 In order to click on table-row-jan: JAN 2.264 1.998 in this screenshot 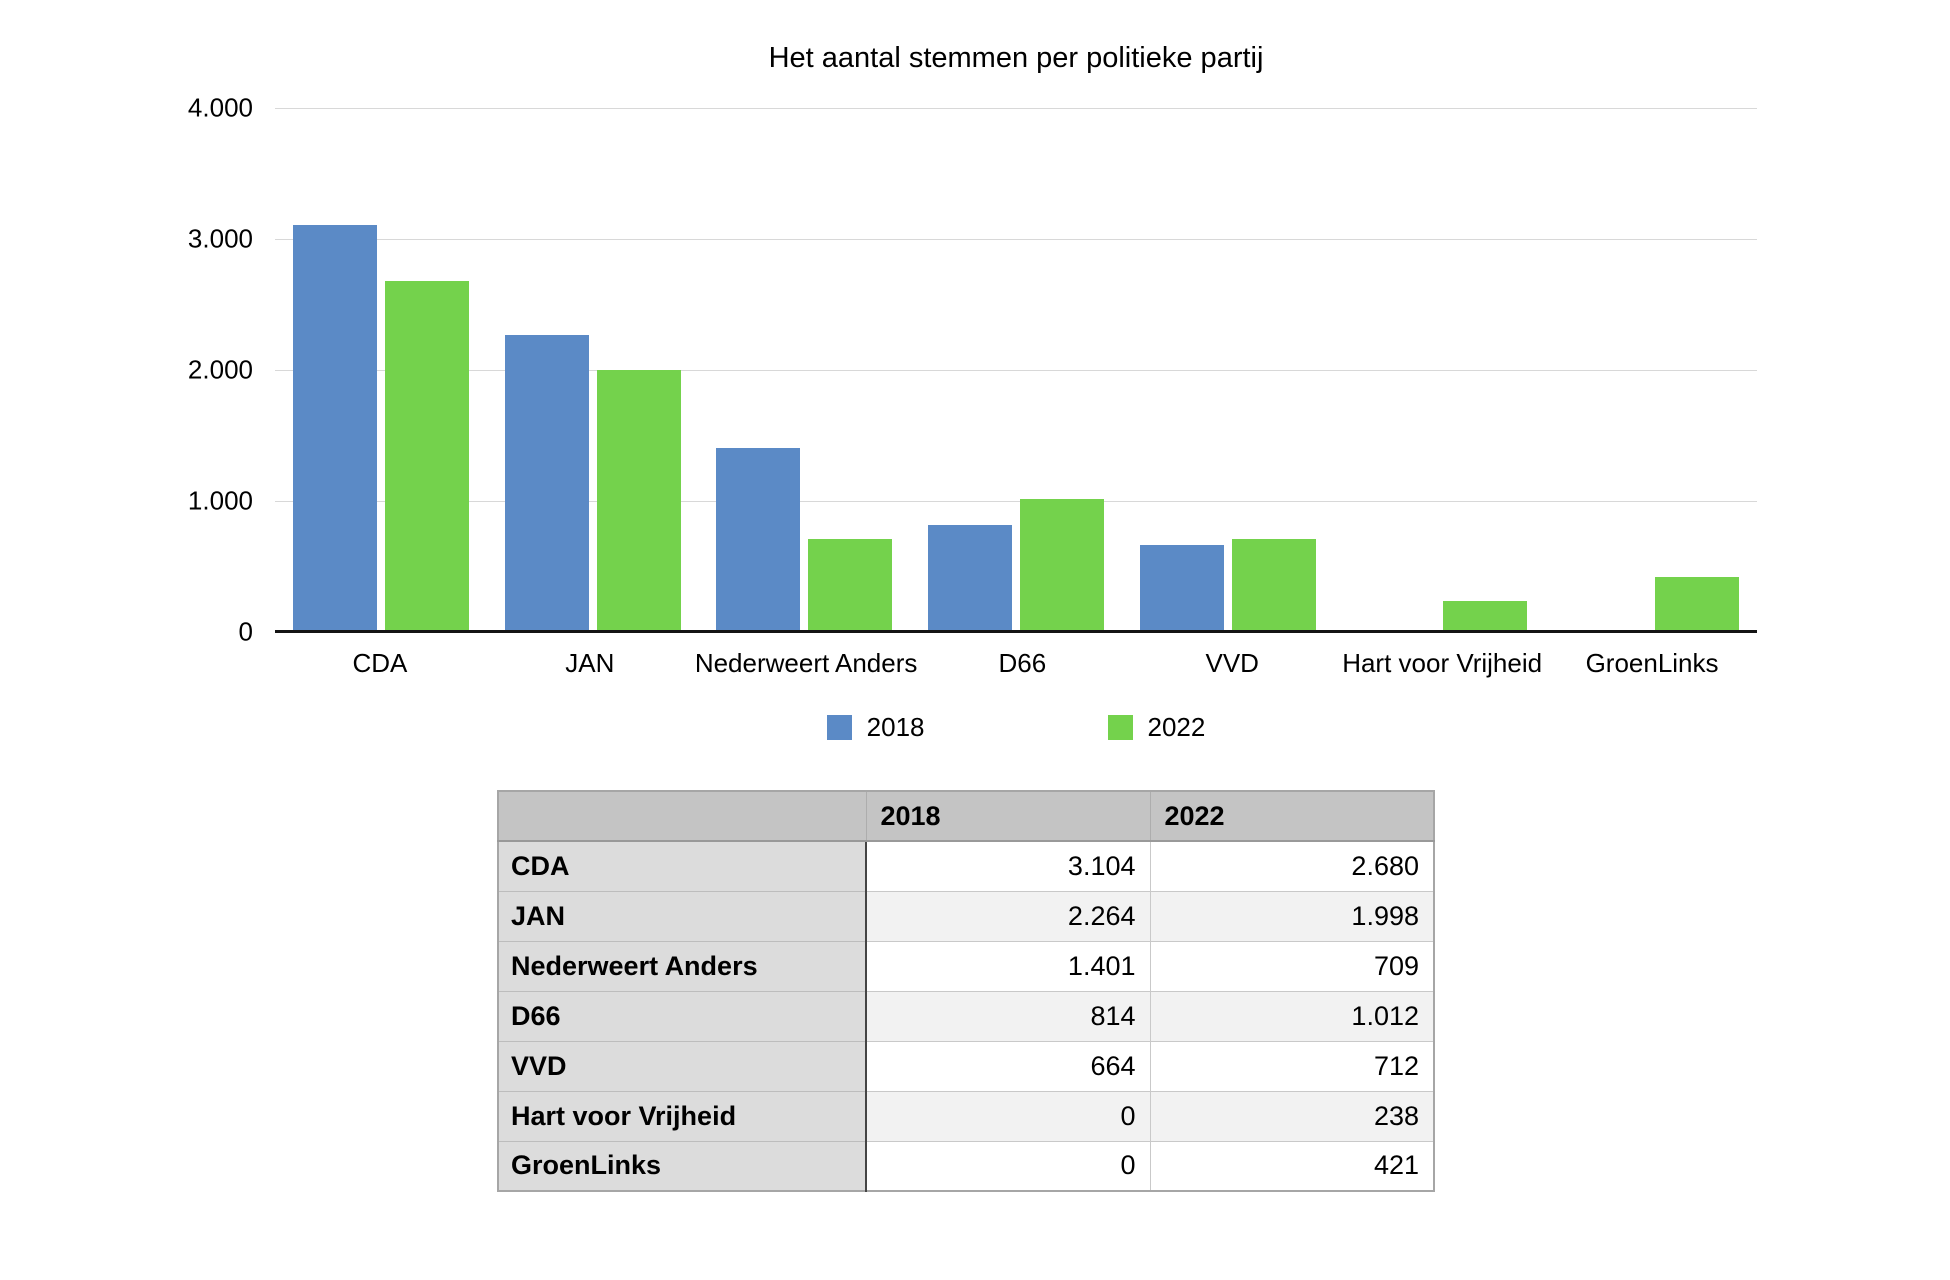, I will do `click(966, 916)`.